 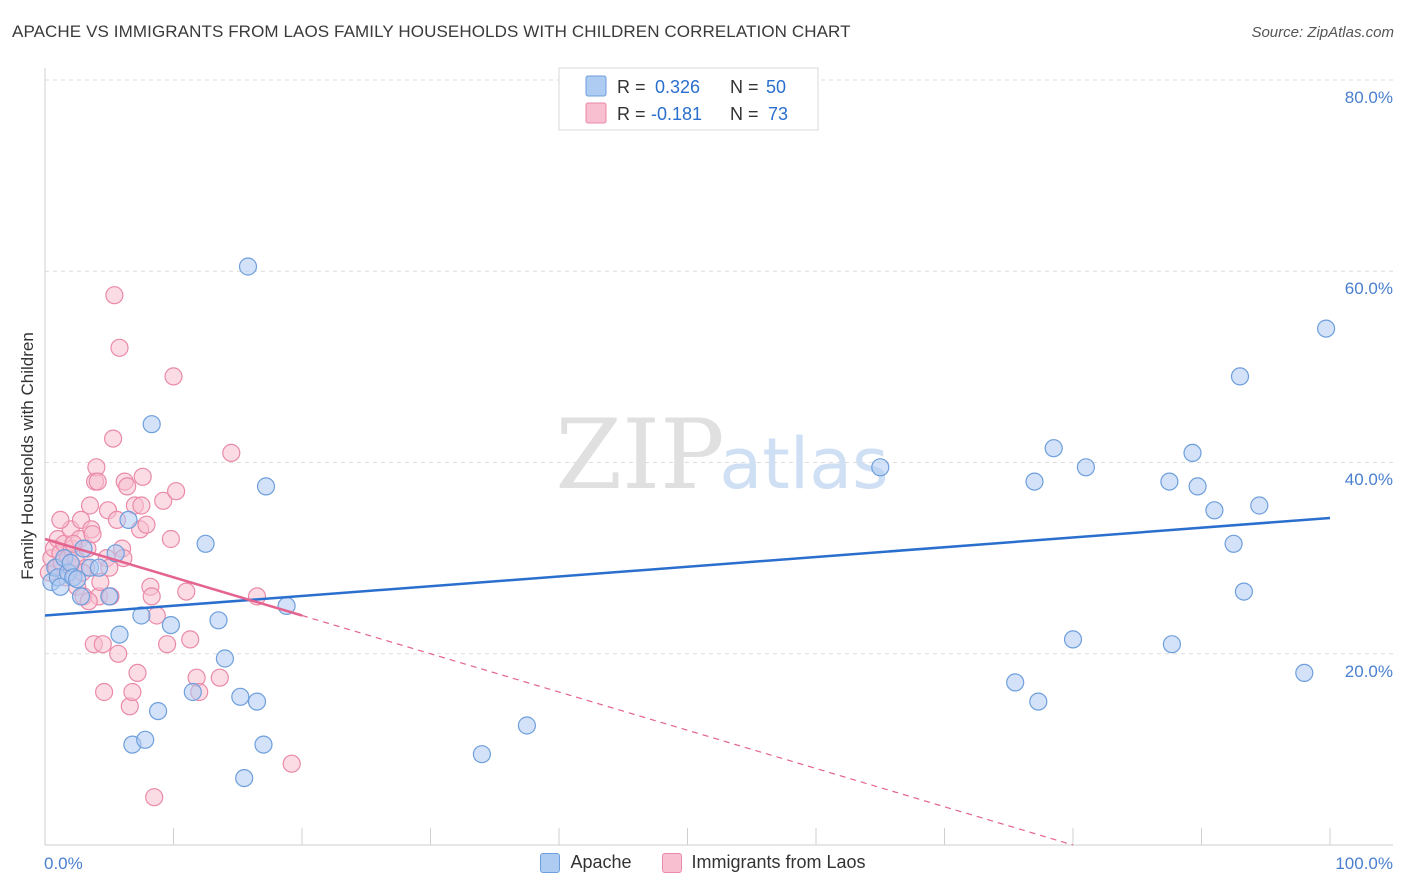 I want to click on x-tick-min: 0.0%, so click(x=63, y=863).